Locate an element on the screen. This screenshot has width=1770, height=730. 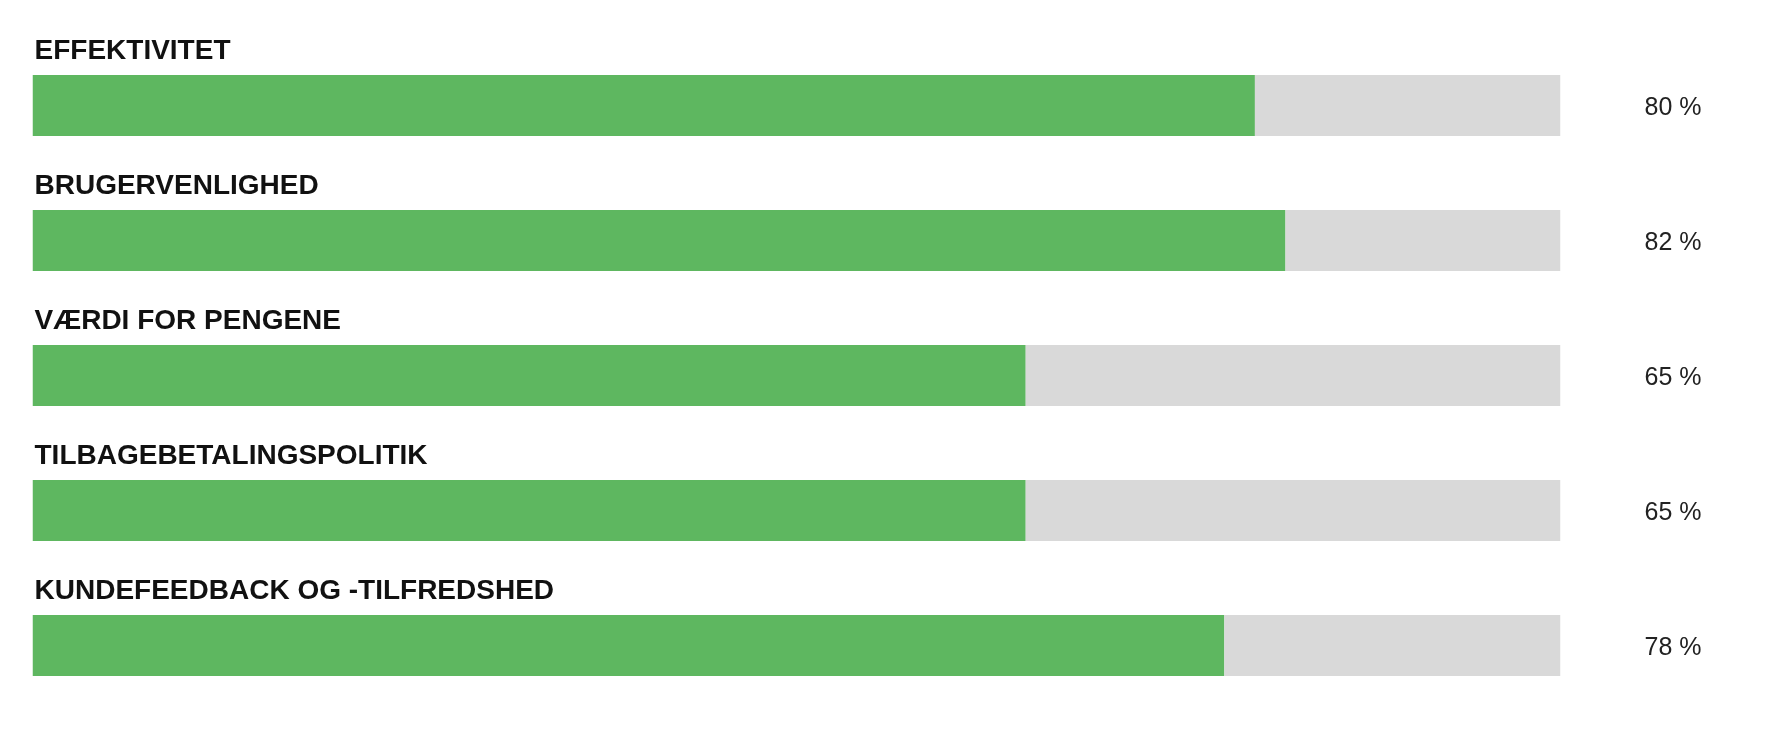
y-tick-label: VÆRDI FOR PENGENE is located at coordinates (187, 319).